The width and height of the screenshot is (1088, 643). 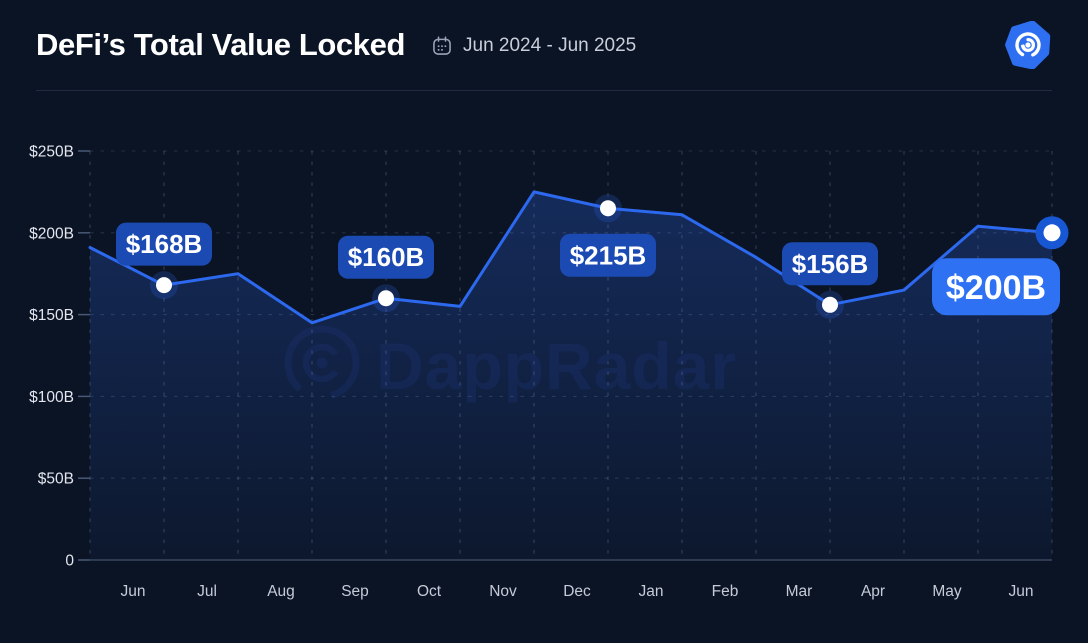 I want to click on x-axis-label: May, so click(x=947, y=591).